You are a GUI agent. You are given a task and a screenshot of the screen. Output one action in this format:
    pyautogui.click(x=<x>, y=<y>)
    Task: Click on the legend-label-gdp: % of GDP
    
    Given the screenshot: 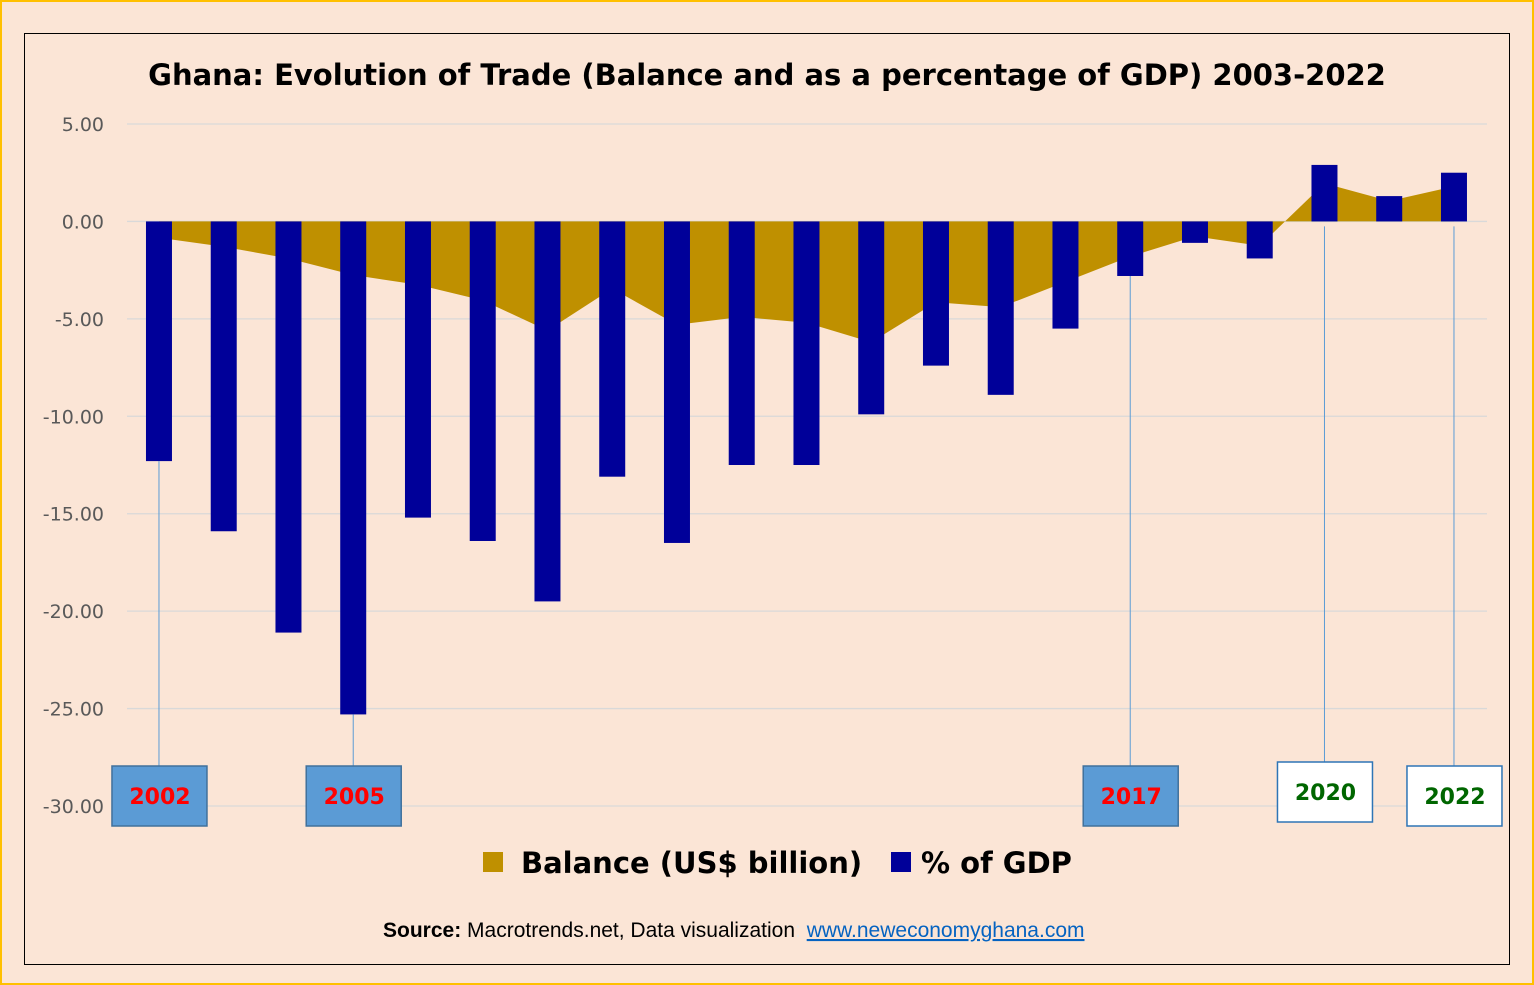 What is the action you would take?
    pyautogui.click(x=996, y=863)
    